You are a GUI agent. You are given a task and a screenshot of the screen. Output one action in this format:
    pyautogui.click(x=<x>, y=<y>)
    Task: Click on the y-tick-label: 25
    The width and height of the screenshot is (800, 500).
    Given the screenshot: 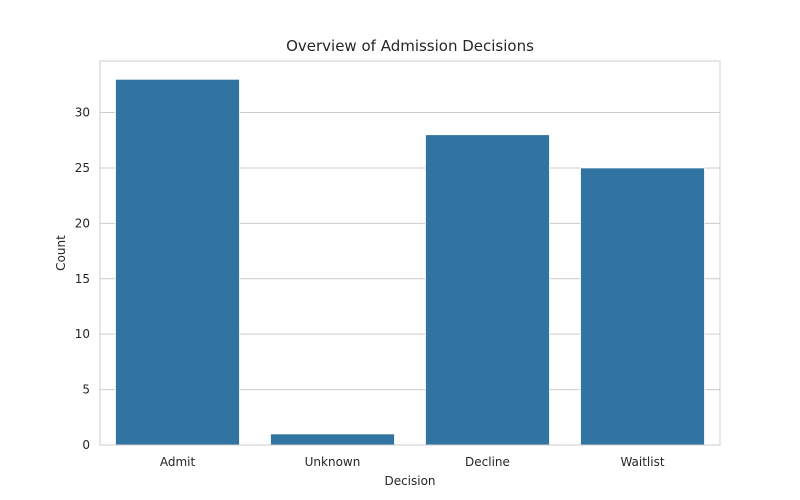 What is the action you would take?
    pyautogui.click(x=82, y=168)
    